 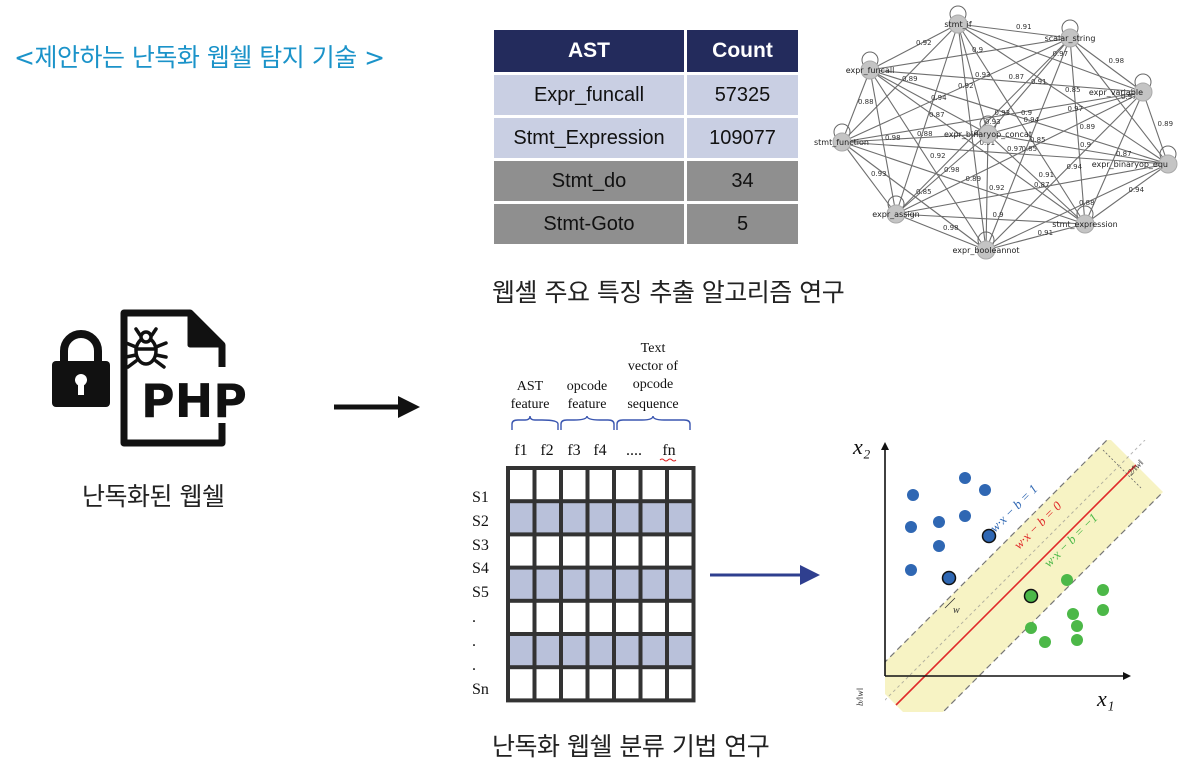 What do you see at coordinates (1015, 149) in the screenshot?
I see `graph-edge-label: 0.97` at bounding box center [1015, 149].